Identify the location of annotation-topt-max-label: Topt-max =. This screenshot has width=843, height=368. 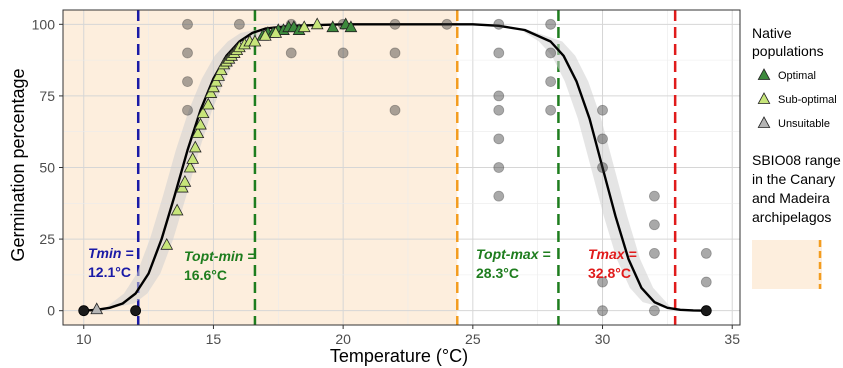
(513, 254).